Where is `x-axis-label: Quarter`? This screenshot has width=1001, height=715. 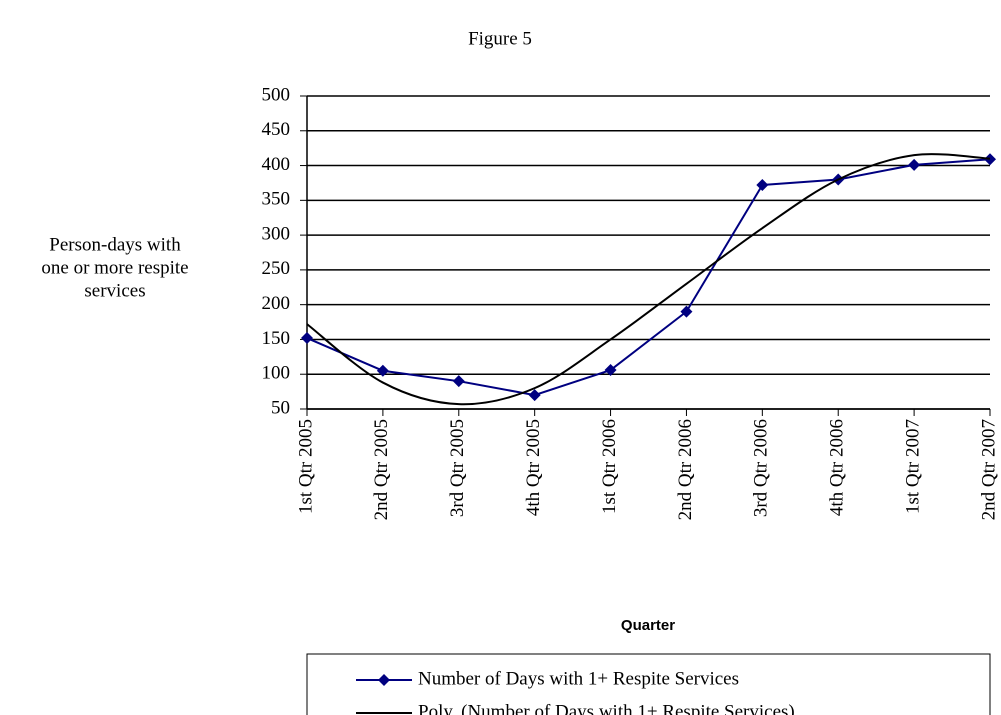 x-axis-label: Quarter is located at coordinates (648, 625).